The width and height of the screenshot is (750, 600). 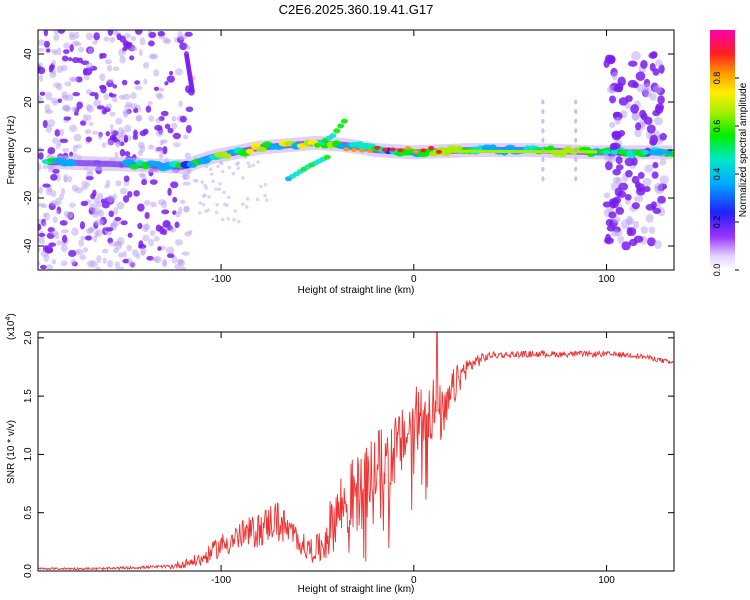 I want to click on snr-y-label: SNR (10 * v/v), so click(x=11, y=452).